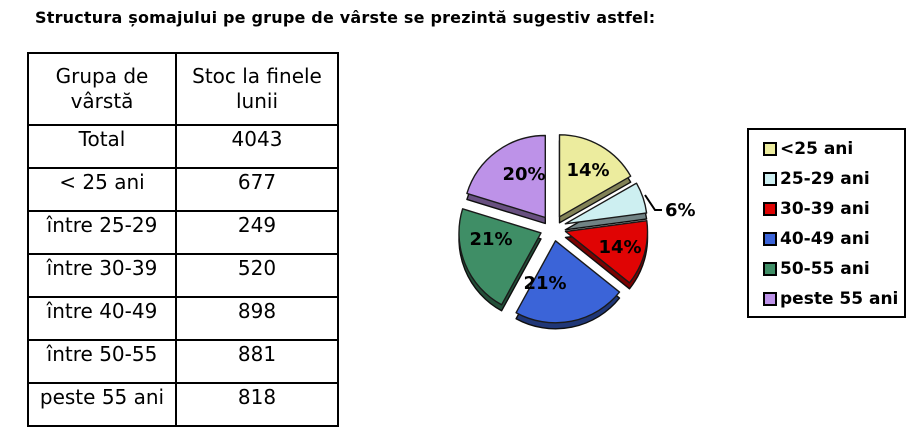 This screenshot has height=446, width=914. Describe the element at coordinates (257, 318) in the screenshot. I see `stock-cell: 898` at that location.